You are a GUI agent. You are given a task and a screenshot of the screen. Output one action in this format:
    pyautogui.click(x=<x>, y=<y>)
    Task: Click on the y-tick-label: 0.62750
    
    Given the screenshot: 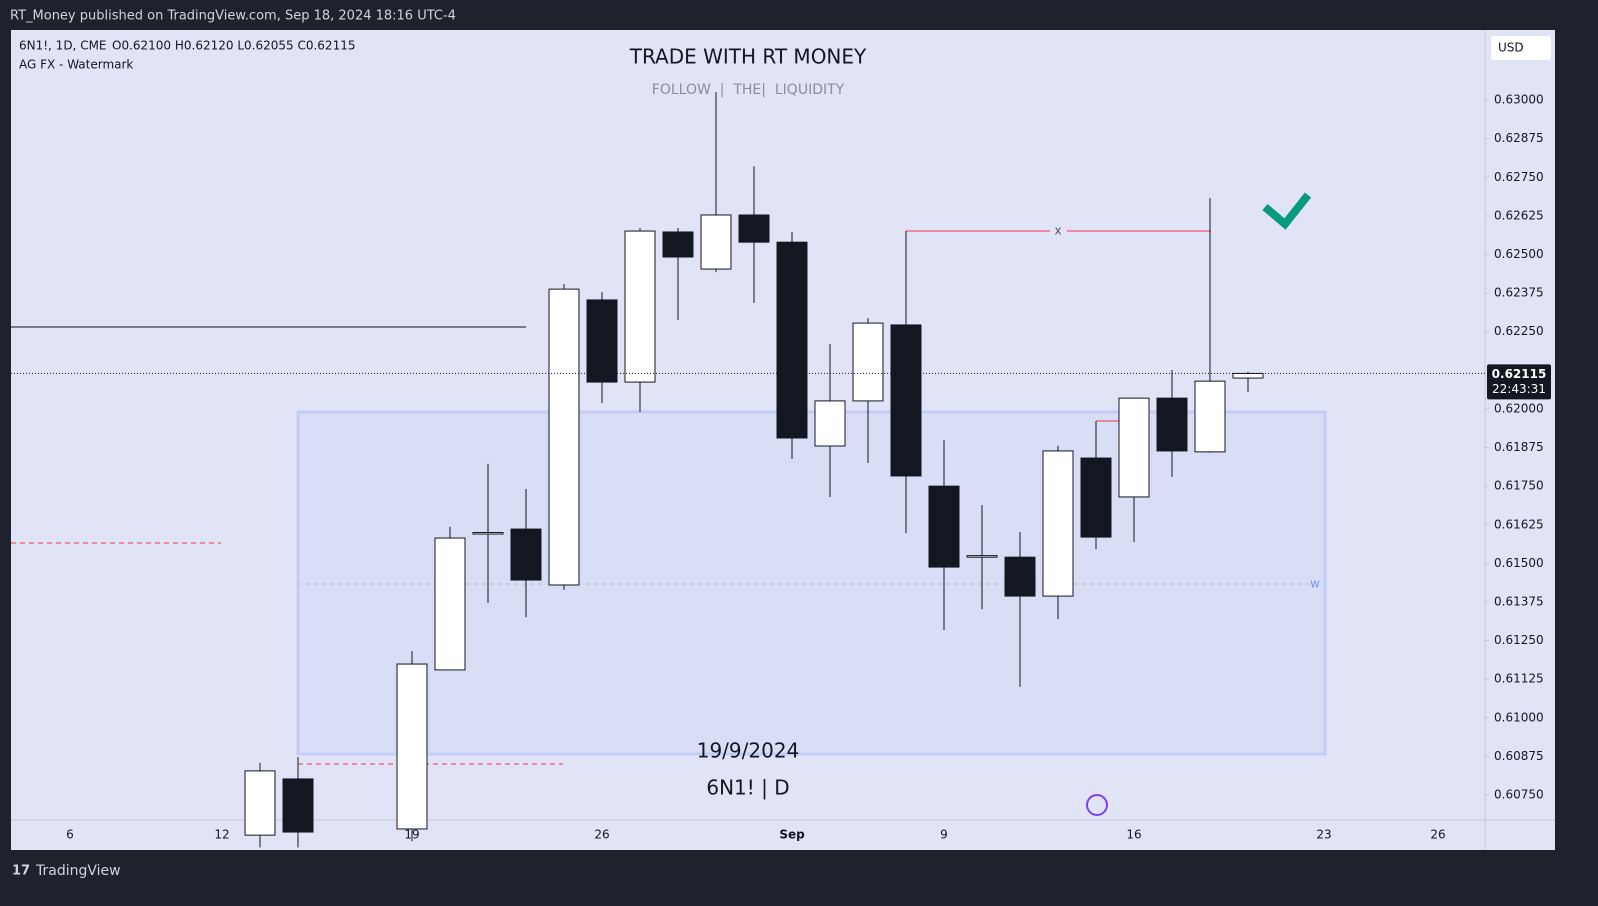 What is the action you would take?
    pyautogui.click(x=1519, y=177)
    